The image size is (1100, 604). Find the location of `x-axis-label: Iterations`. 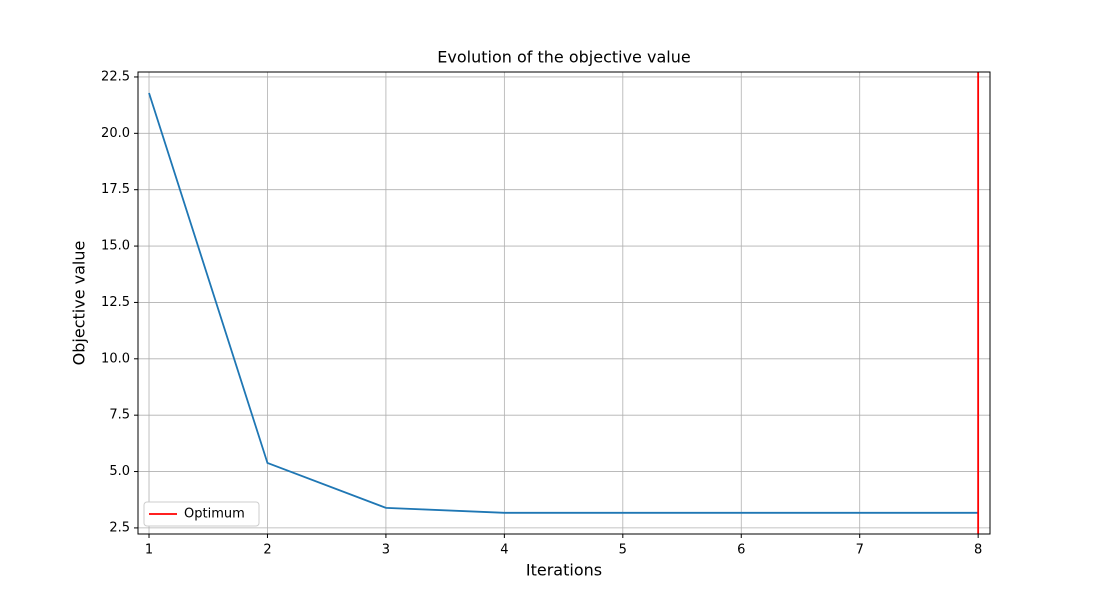

x-axis-label: Iterations is located at coordinates (564, 570).